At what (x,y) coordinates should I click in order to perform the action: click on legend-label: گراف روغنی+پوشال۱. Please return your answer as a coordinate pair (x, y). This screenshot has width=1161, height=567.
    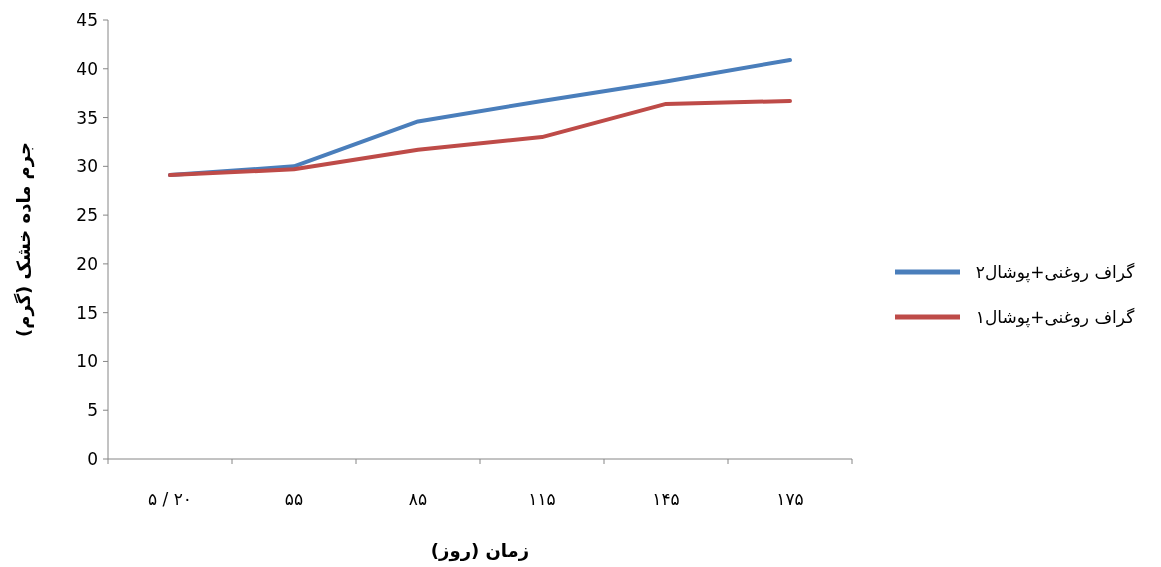
    Looking at the image, I should click on (1055, 317).